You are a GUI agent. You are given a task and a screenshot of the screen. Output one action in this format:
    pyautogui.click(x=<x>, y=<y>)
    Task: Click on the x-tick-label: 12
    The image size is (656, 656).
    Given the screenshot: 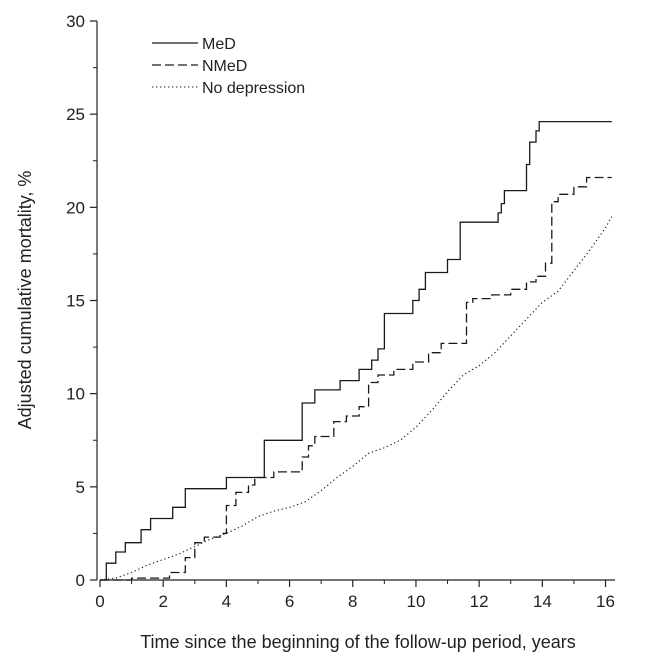 What is the action you would take?
    pyautogui.click(x=479, y=601)
    